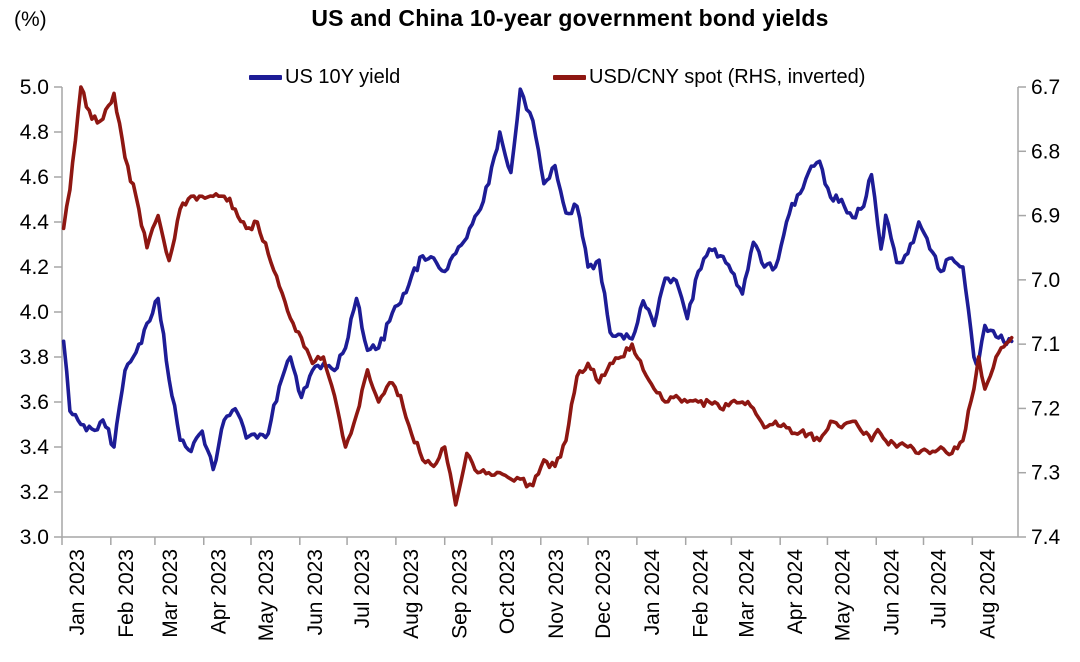 The image size is (1080, 662). What do you see at coordinates (362, 588) in the screenshot?
I see `x-axis-tick-label: Jul 2023` at bounding box center [362, 588].